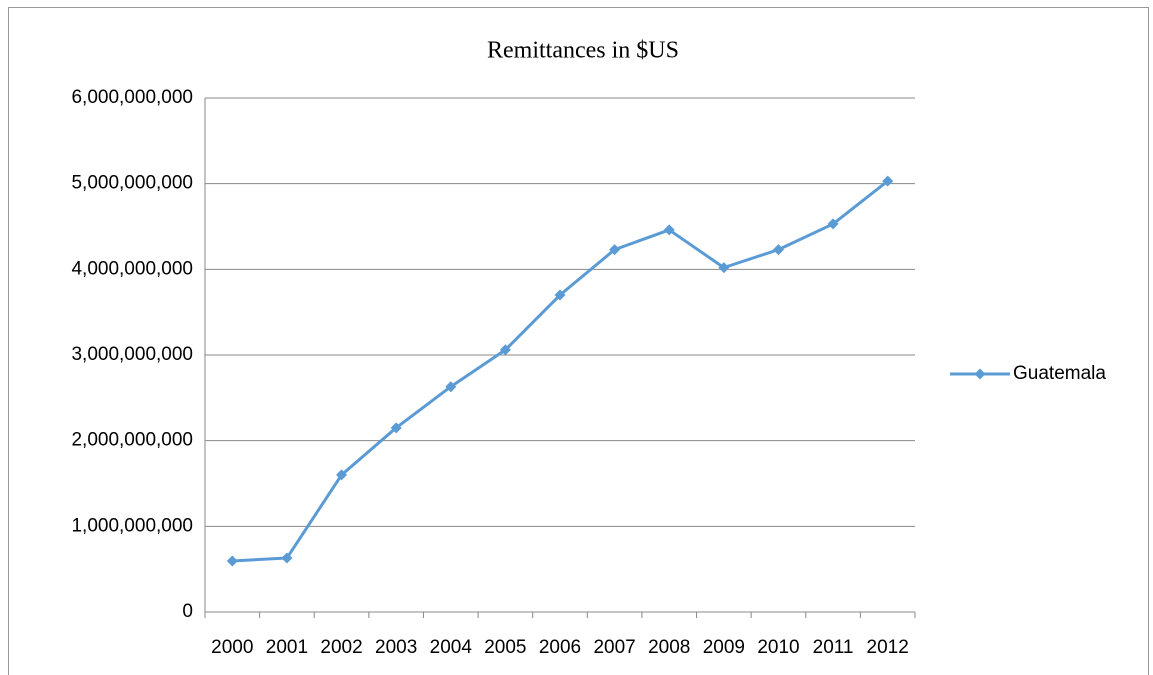 The height and width of the screenshot is (675, 1153). I want to click on x-tick-label: 2004, so click(451, 647).